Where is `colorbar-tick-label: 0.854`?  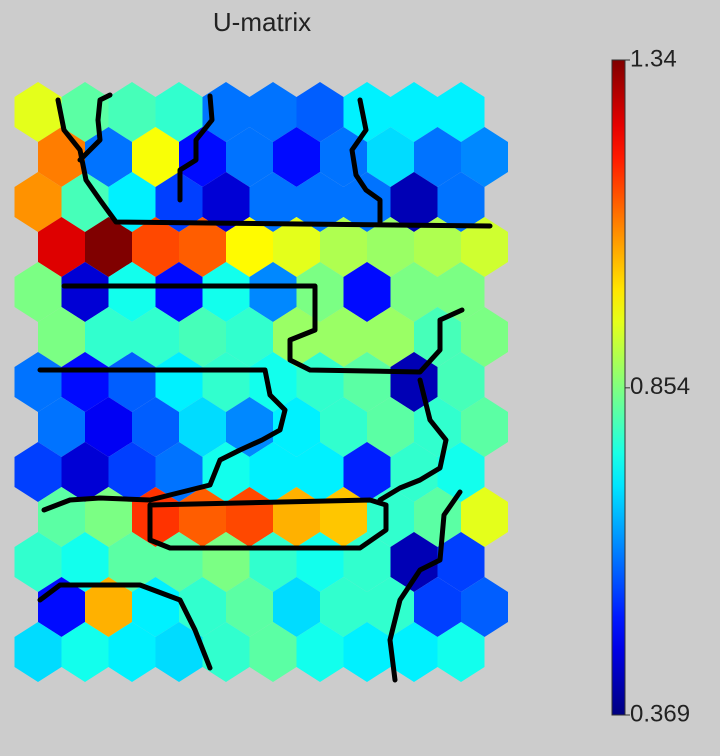
colorbar-tick-label: 0.854 is located at coordinates (660, 386).